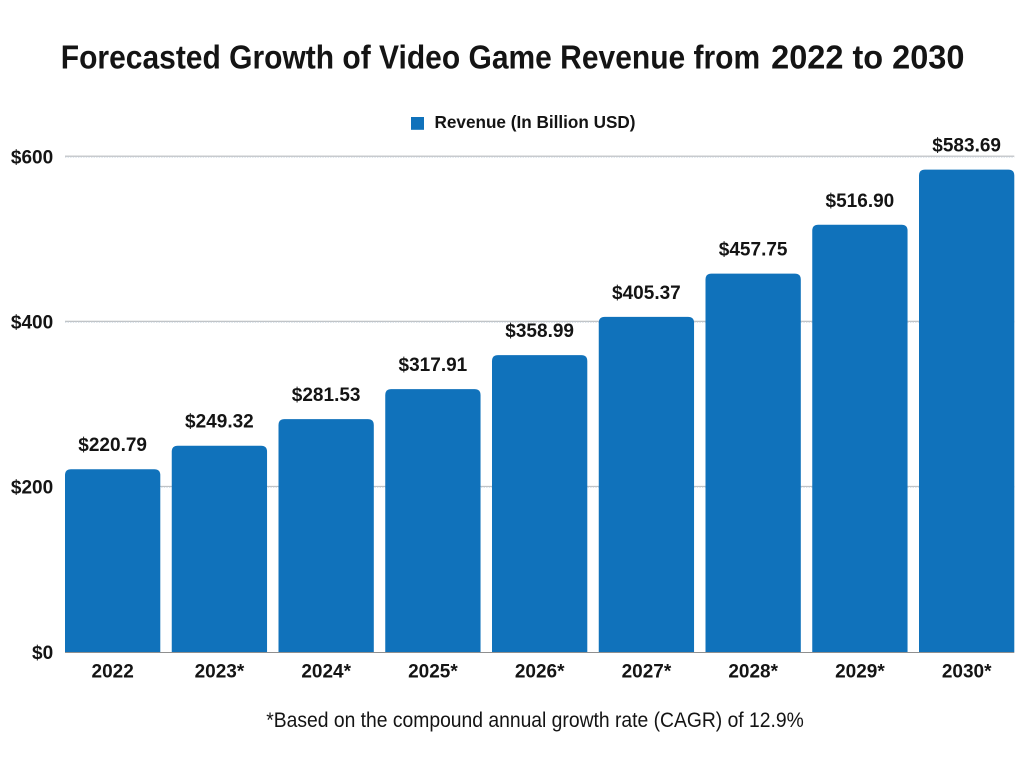 The width and height of the screenshot is (1024, 768). What do you see at coordinates (433, 365) in the screenshot?
I see `svg-text: $317.91` at bounding box center [433, 365].